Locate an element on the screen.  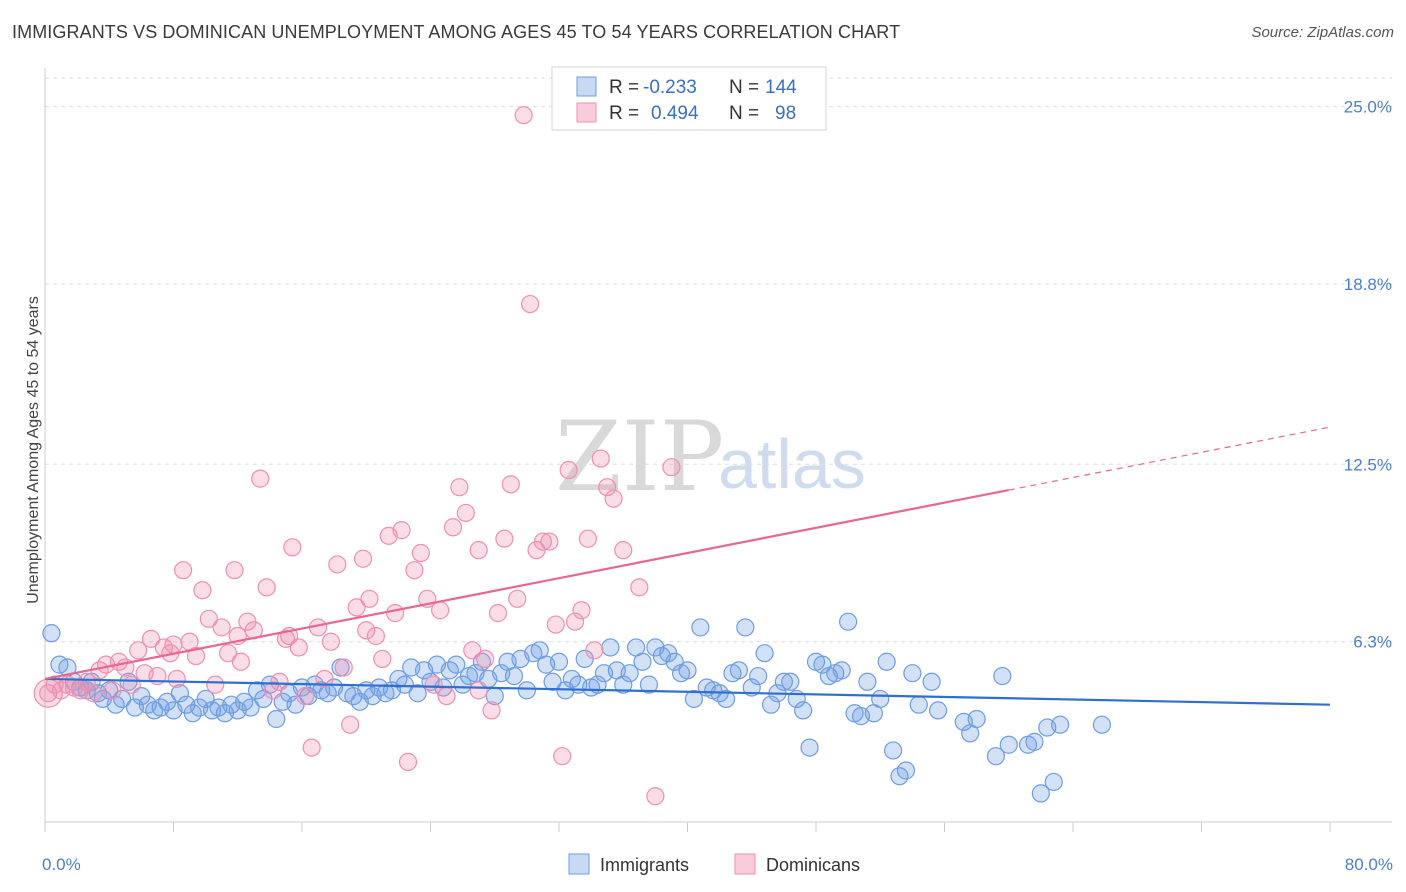
legend-n-value-1: 144 is located at coordinates (781, 87).